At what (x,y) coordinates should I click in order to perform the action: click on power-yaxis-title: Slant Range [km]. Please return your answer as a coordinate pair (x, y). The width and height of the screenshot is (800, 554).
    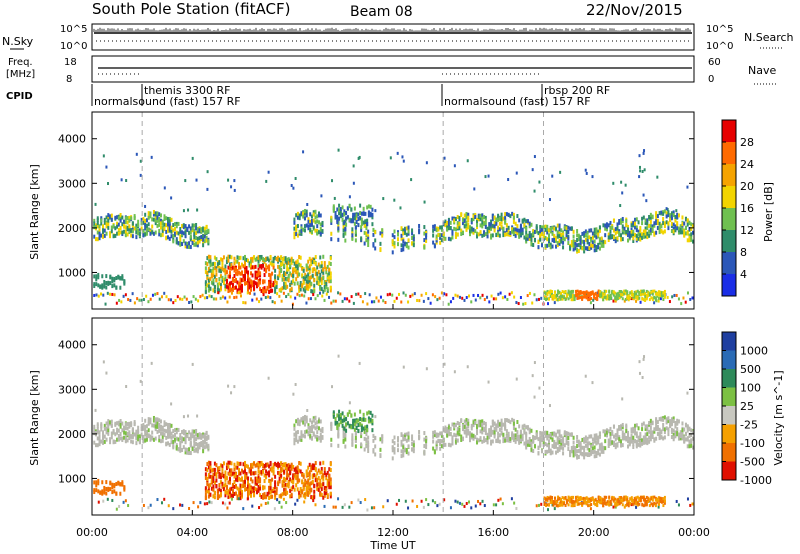
    Looking at the image, I should click on (34, 212).